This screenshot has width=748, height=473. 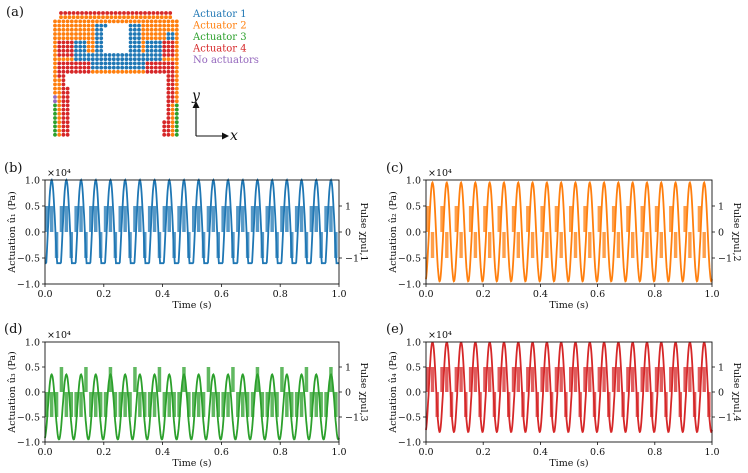 What do you see at coordinates (393, 232) in the screenshot?
I see `y-axis-label: Actuation û₂ (Pa)` at bounding box center [393, 232].